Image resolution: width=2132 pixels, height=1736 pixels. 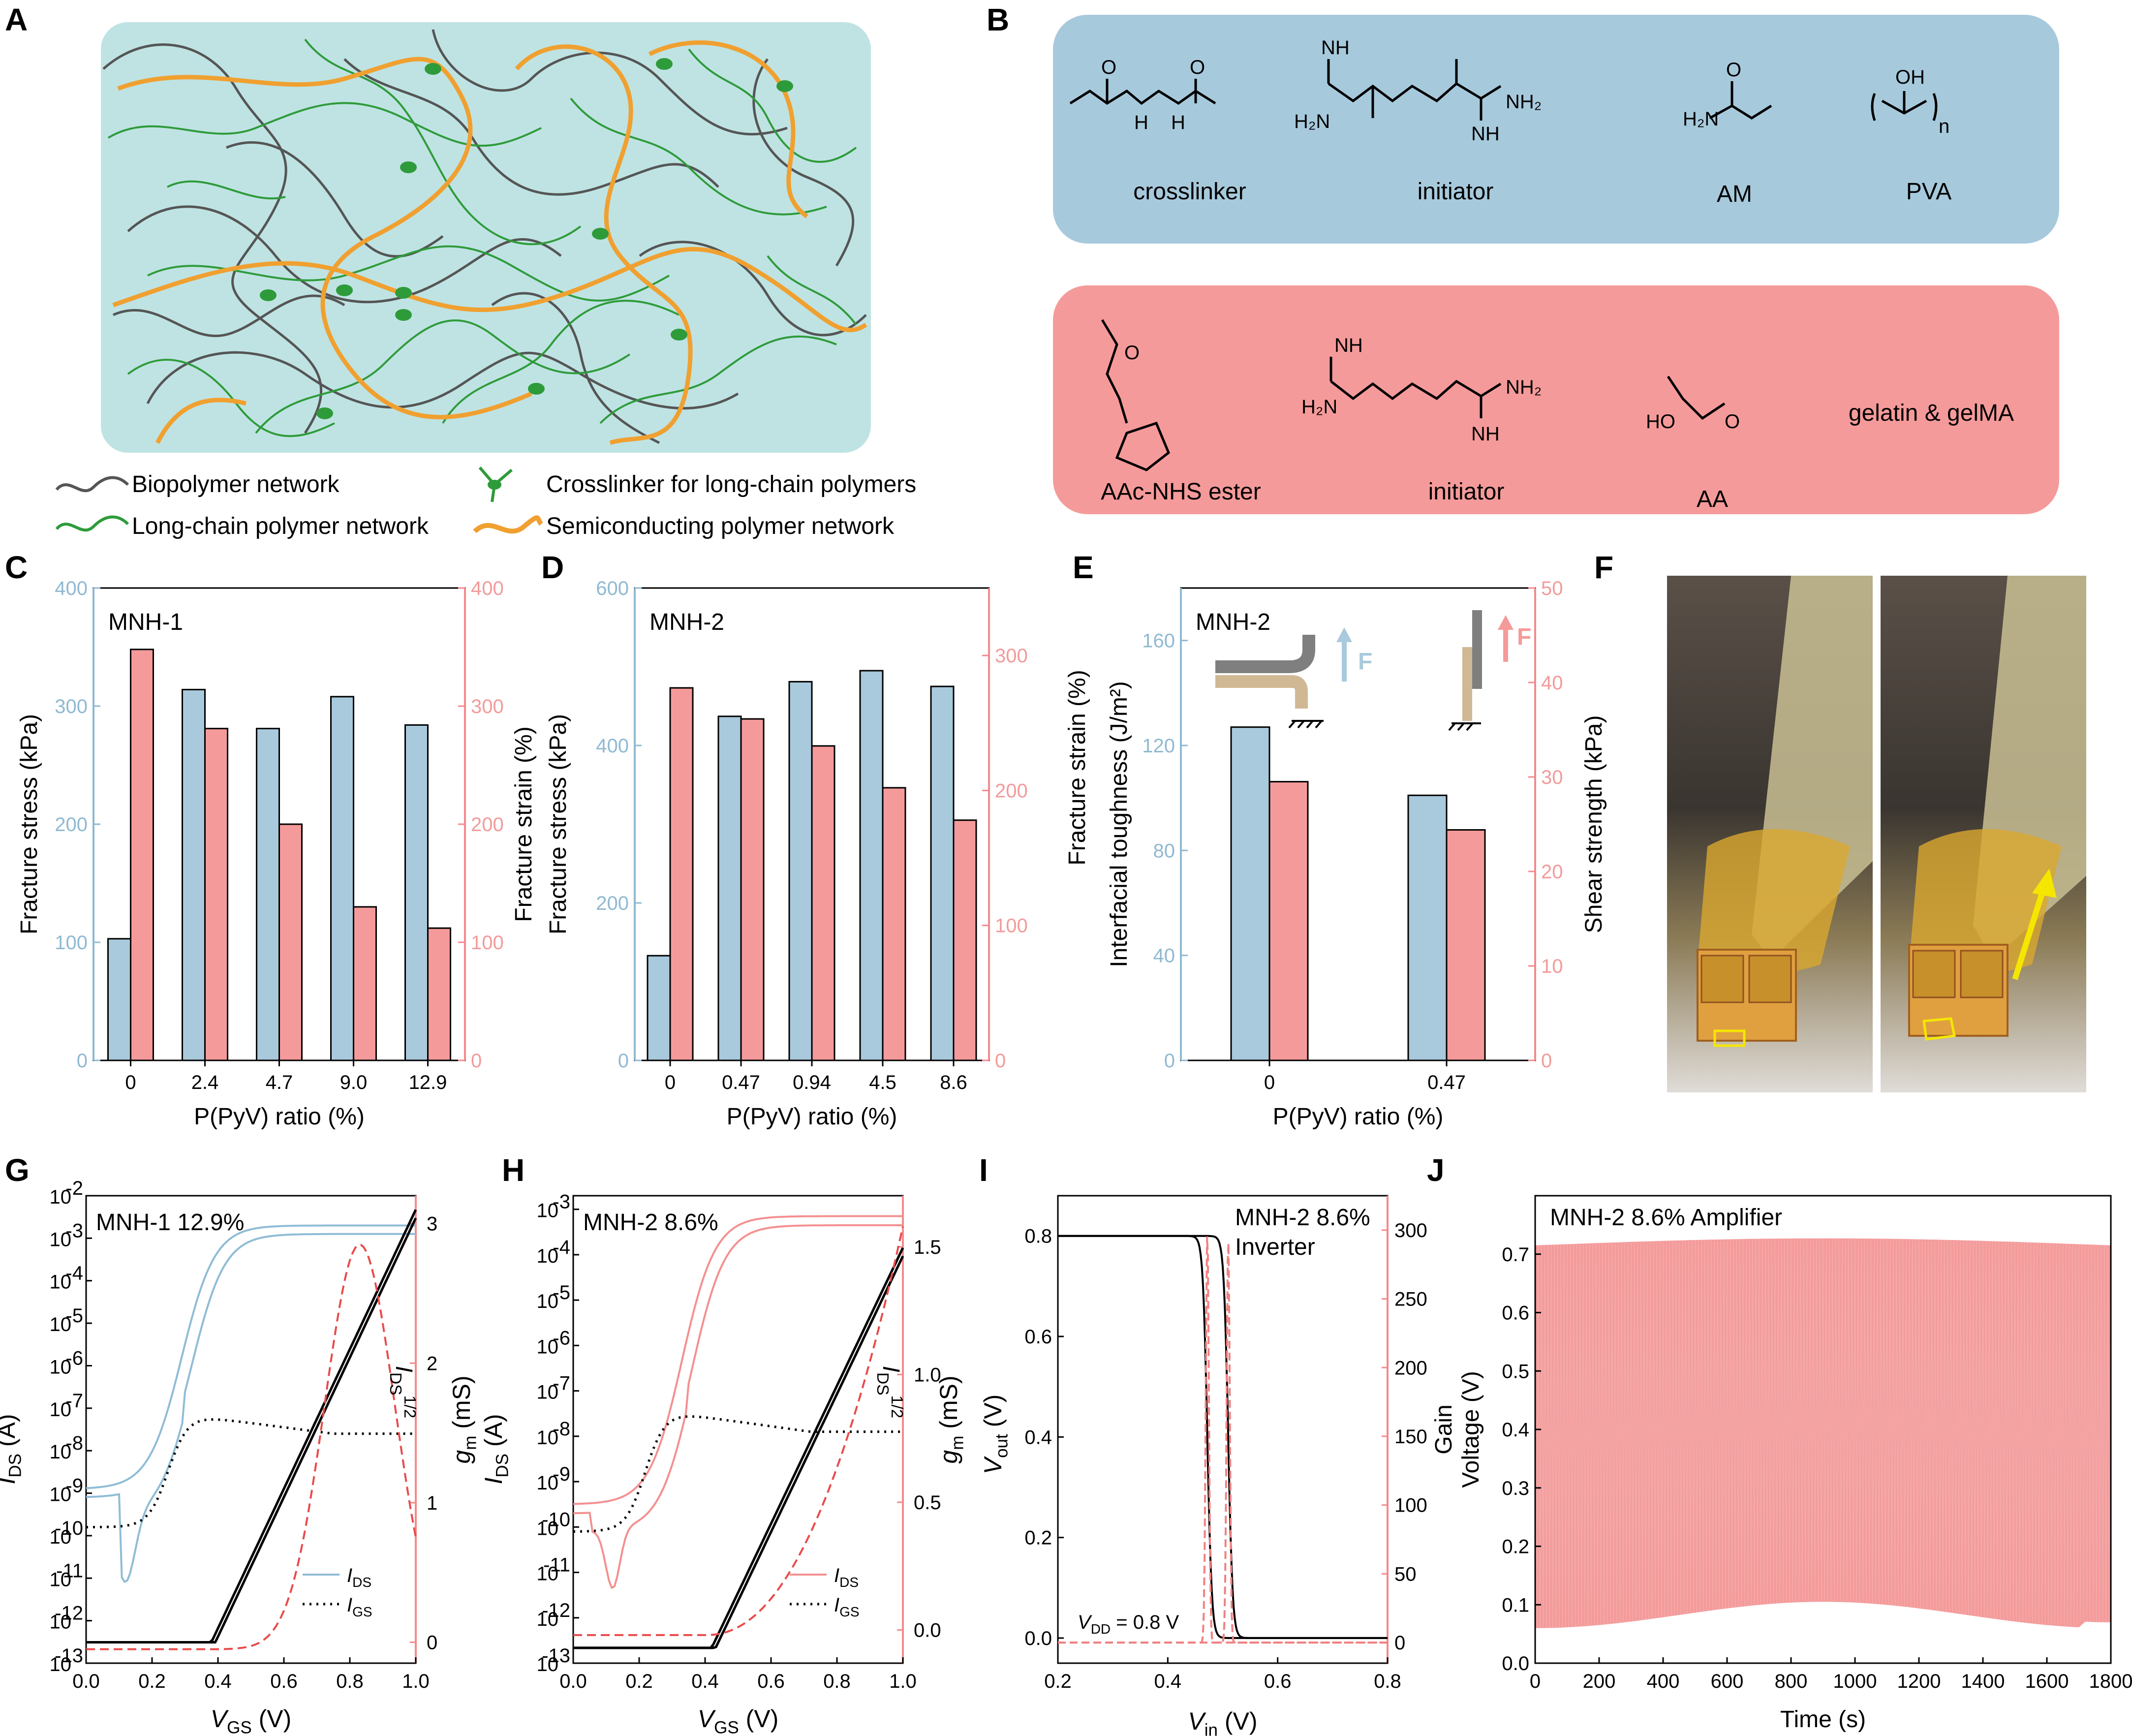 I want to click on ytick-left-label-3: 300, so click(x=71, y=706).